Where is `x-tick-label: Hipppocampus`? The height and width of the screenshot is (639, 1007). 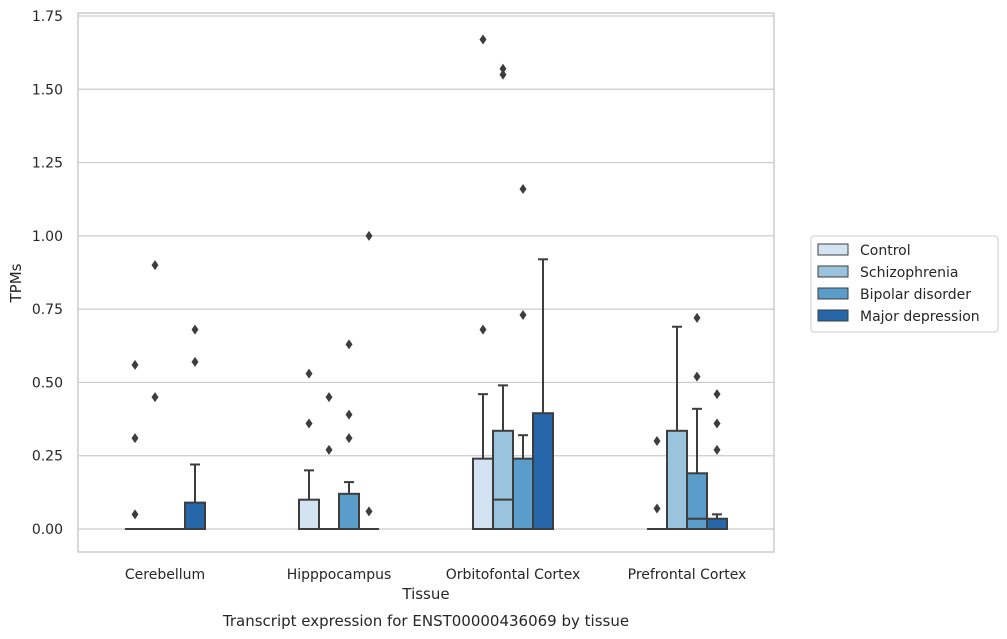 x-tick-label: Hipppocampus is located at coordinates (339, 575).